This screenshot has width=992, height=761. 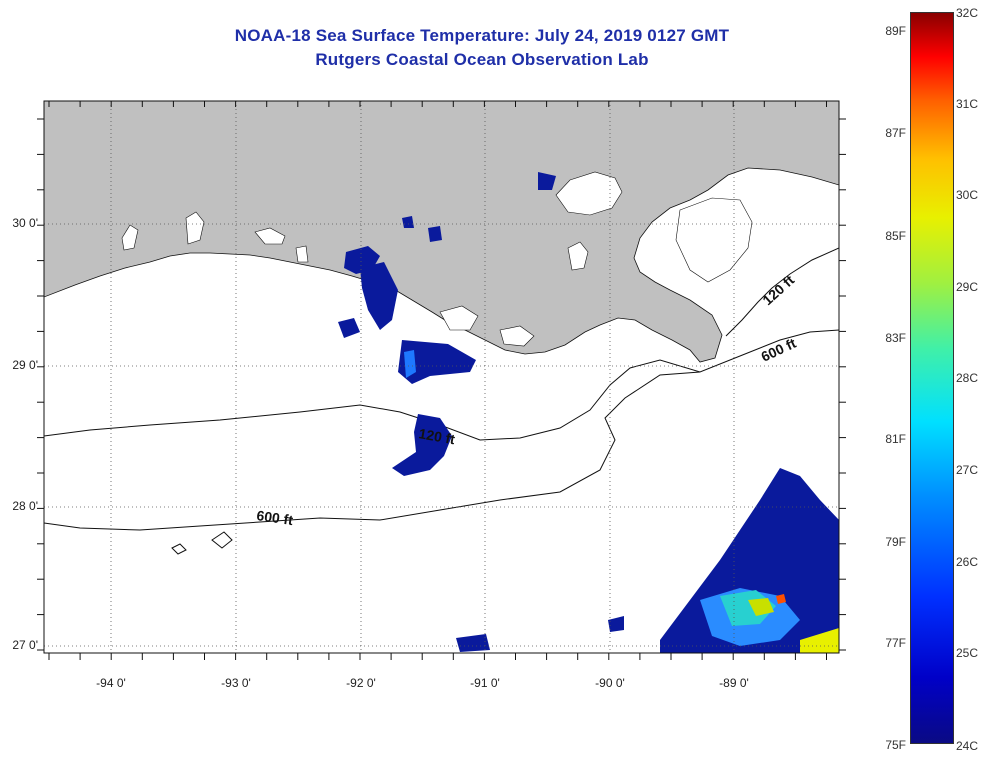 What do you see at coordinates (967, 13) in the screenshot?
I see `colorbar-c-label: 32C` at bounding box center [967, 13].